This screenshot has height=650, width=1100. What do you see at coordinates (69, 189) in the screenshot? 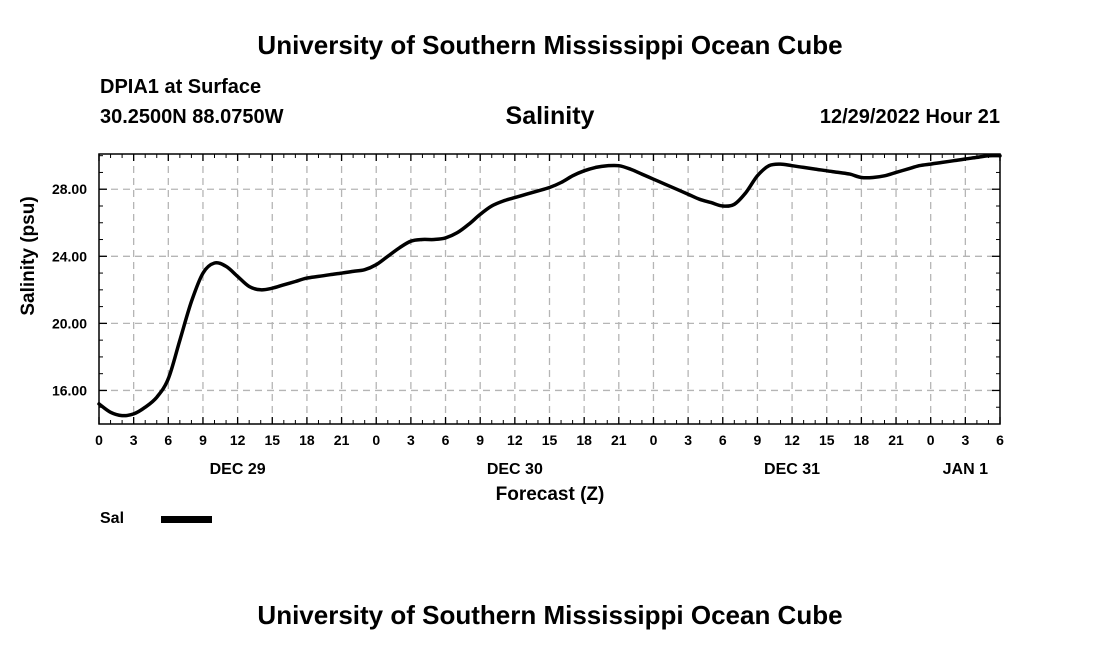
I see `y-tick-label: 28.00` at bounding box center [69, 189].